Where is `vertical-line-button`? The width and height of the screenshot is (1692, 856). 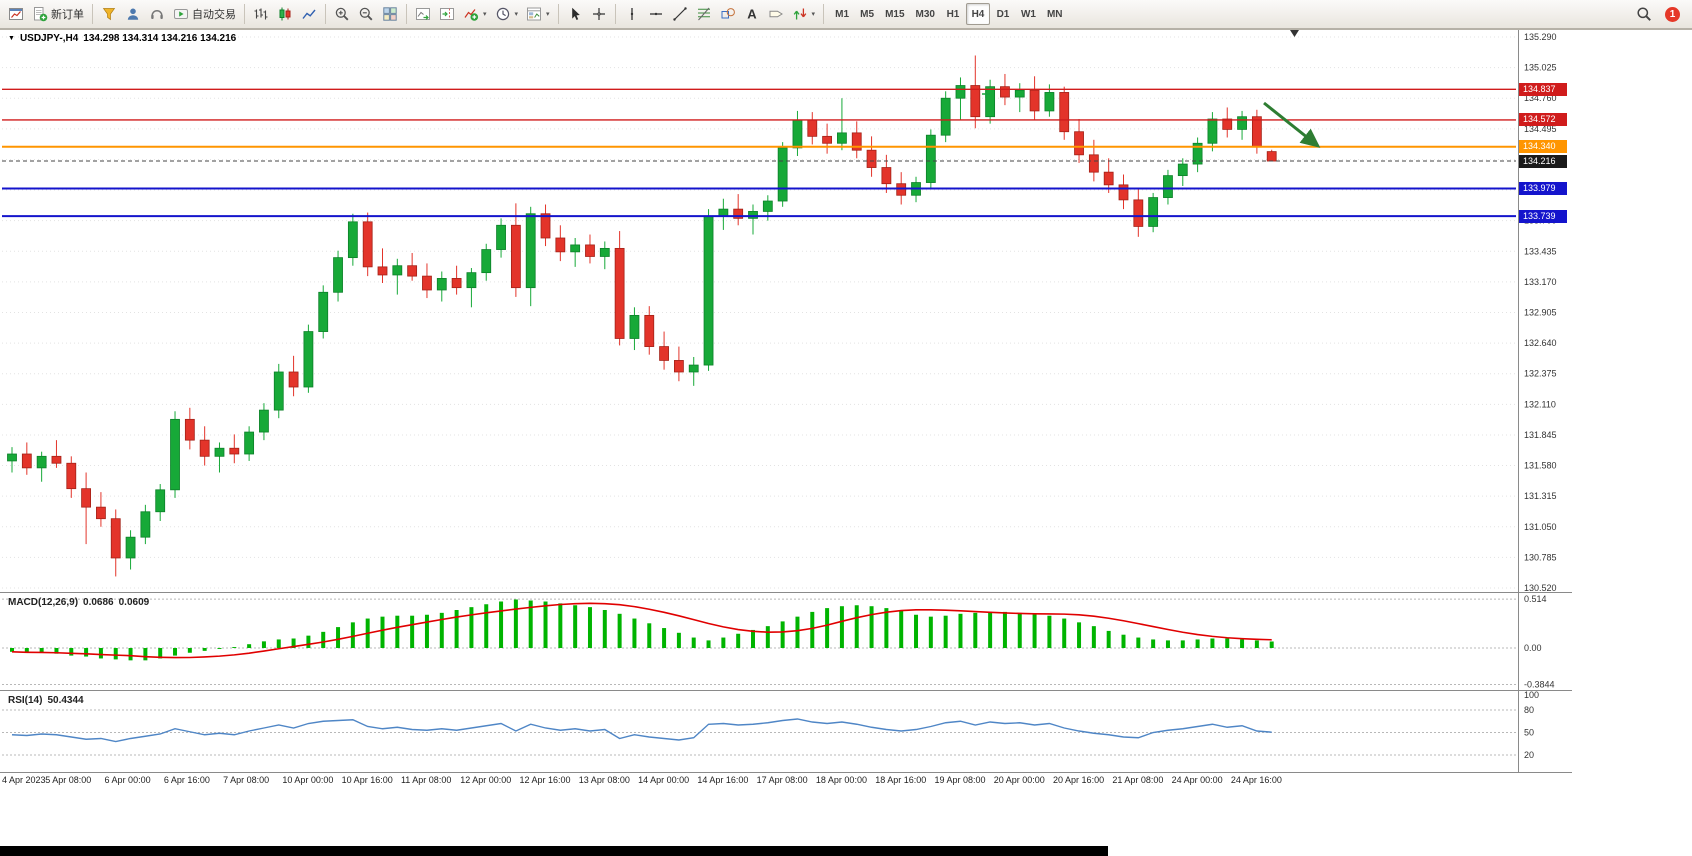 vertical-line-button is located at coordinates (632, 14).